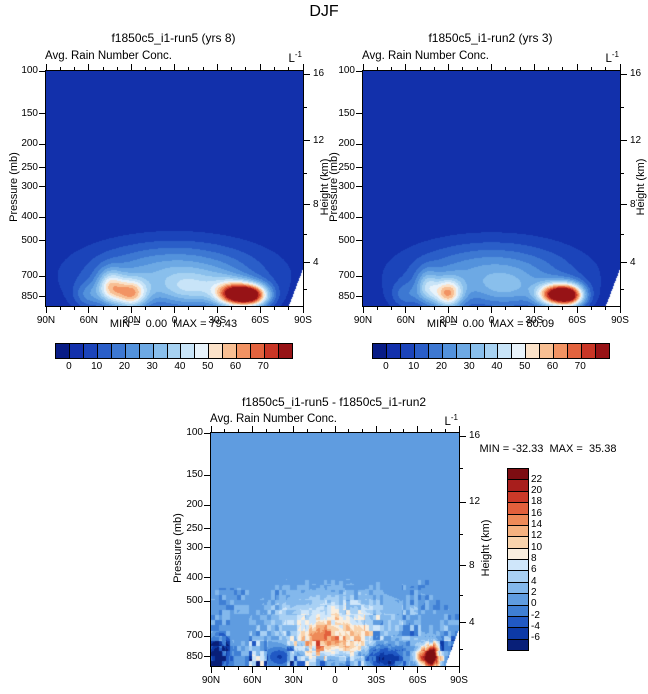 The image size is (648, 694). Describe the element at coordinates (263, 366) in the screenshot. I see `colorbar-tick-label: 70` at that location.